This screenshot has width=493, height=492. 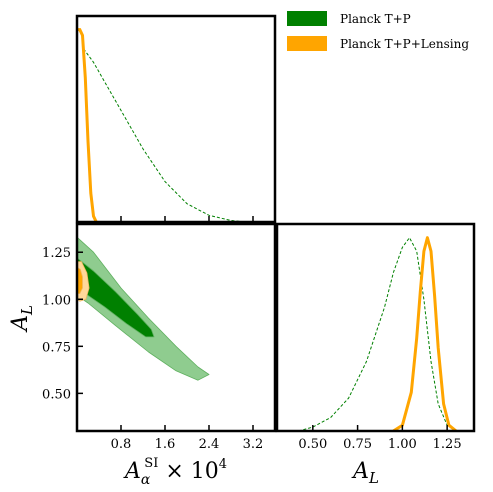 I want to click on x-axis-label-AL: AL, so click(x=365, y=473).